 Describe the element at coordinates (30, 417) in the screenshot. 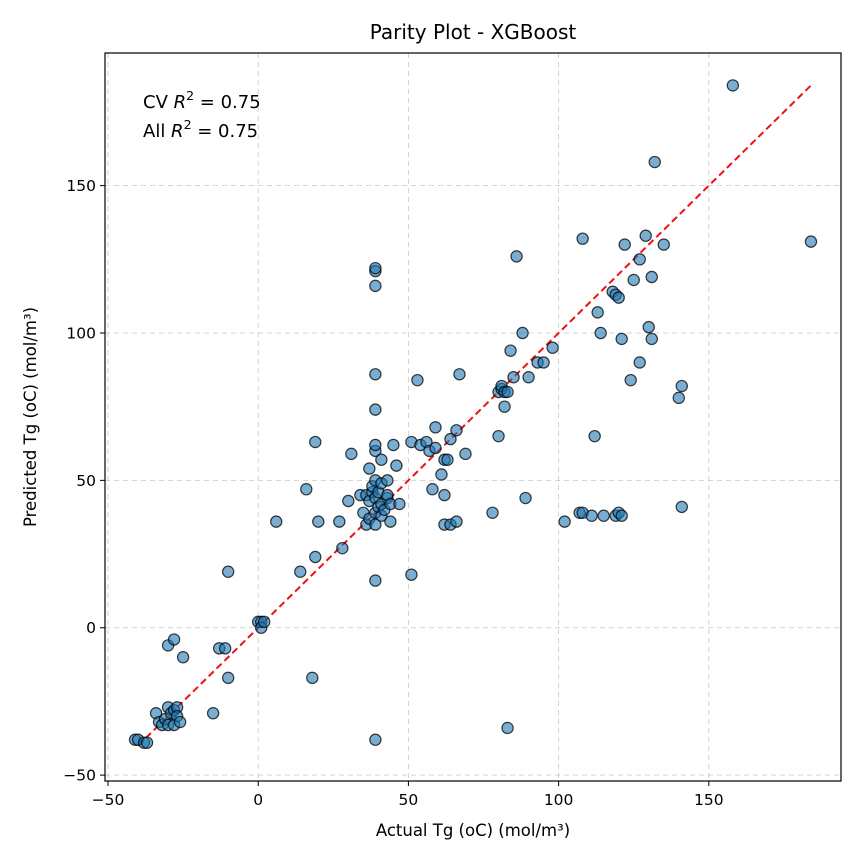

I see `y-axis-title: Predicted Tg (oC) (mol/m³)` at that location.